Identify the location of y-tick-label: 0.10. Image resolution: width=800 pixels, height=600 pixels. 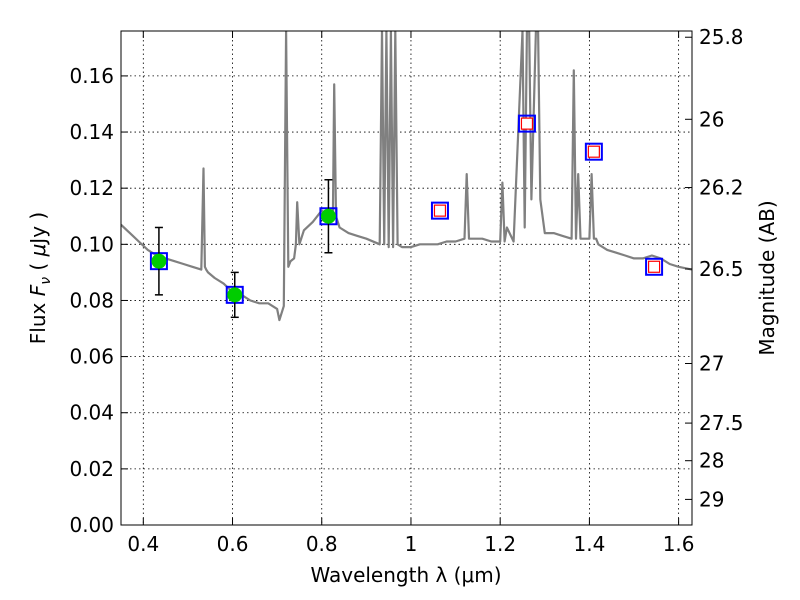
(91, 244).